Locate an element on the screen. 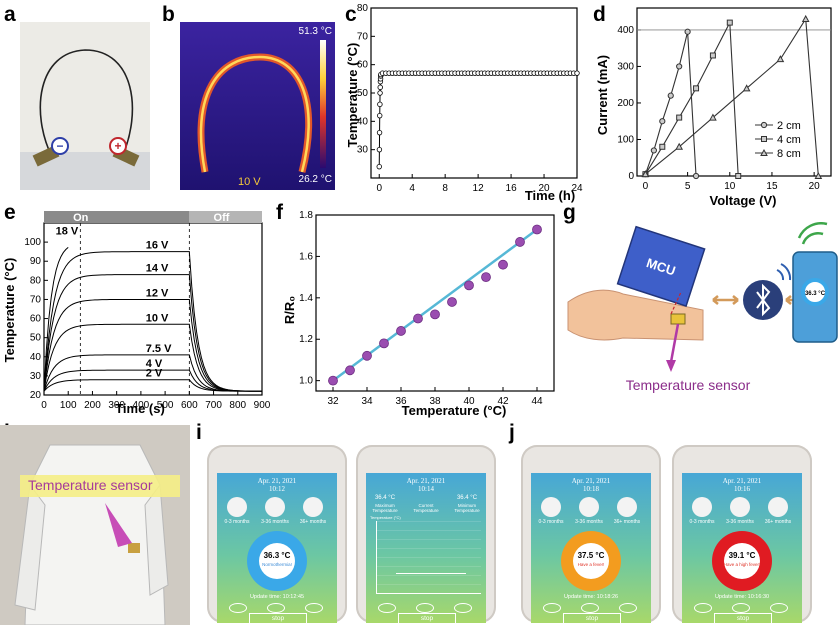 This screenshot has width=838, height=625. hot-wire-core is located at coordinates (254, 114).